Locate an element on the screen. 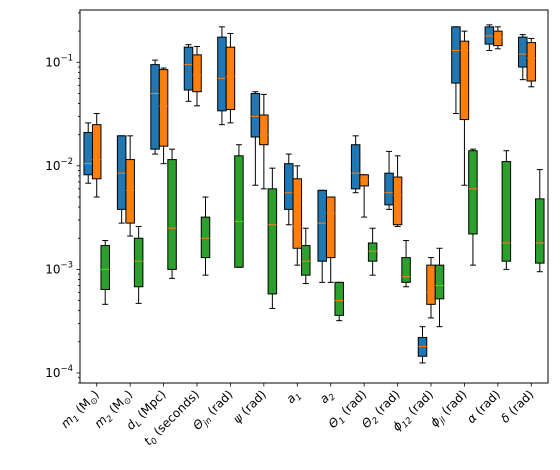 The height and width of the screenshot is (470, 560). y-tick-label: 10⁻² is located at coordinates (59, 165).